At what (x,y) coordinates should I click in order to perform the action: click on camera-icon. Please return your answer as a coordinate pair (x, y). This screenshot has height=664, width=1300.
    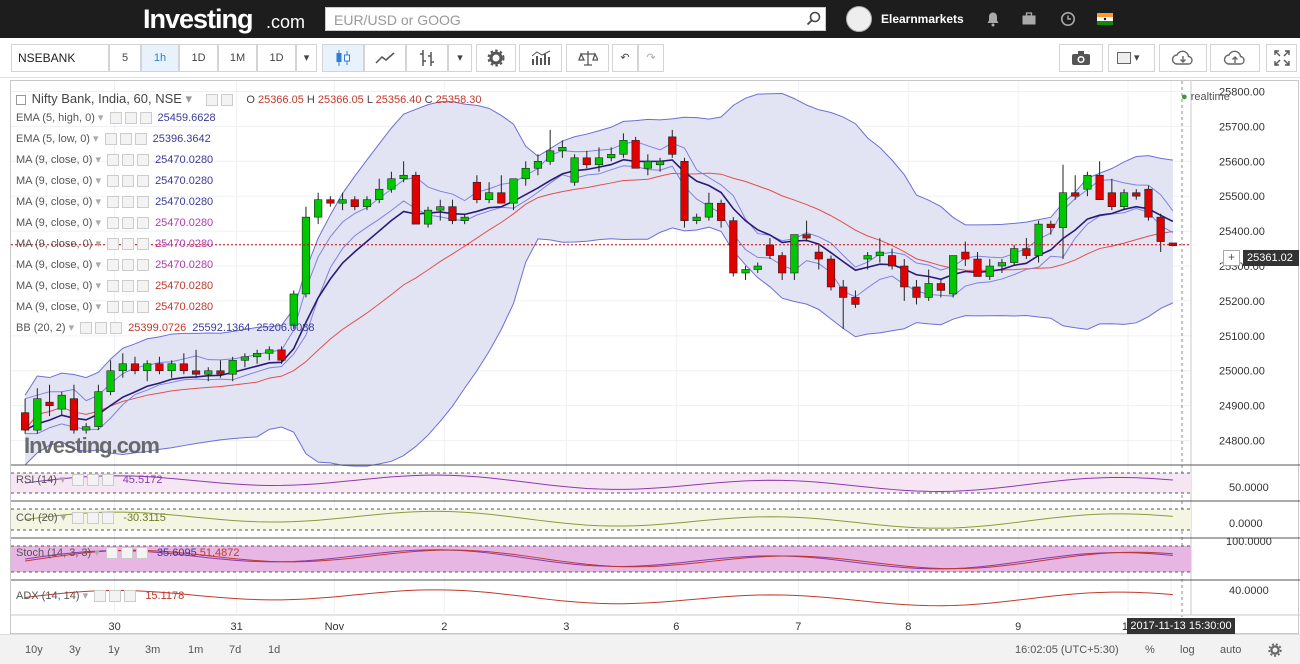
    Looking at the image, I should click on (1081, 58).